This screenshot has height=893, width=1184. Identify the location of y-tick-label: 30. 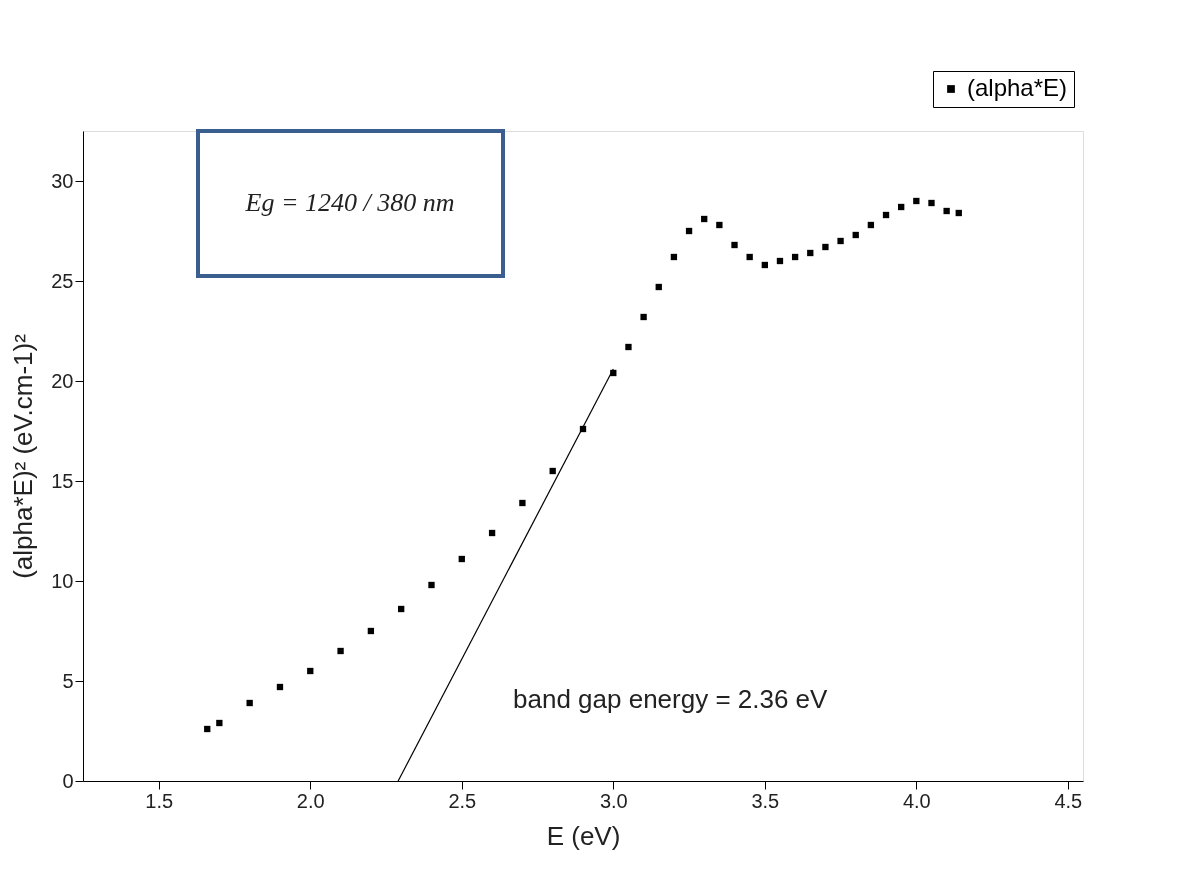
(62, 180).